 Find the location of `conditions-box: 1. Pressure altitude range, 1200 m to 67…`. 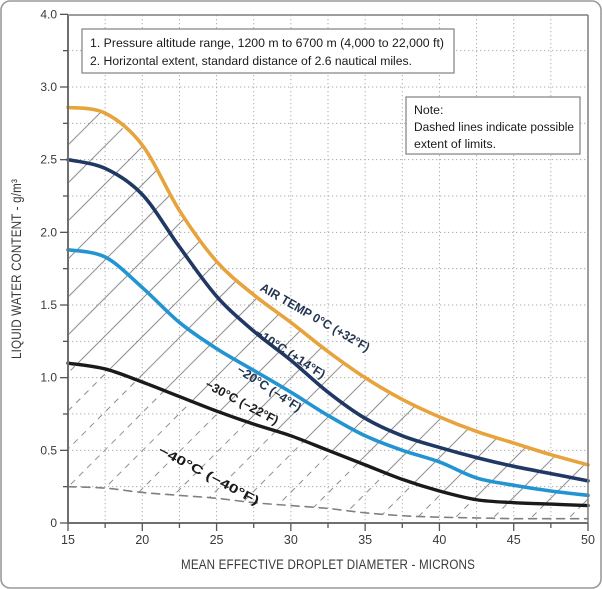

conditions-box: 1. Pressure altitude range, 1200 m to 67… is located at coordinates (268, 51).